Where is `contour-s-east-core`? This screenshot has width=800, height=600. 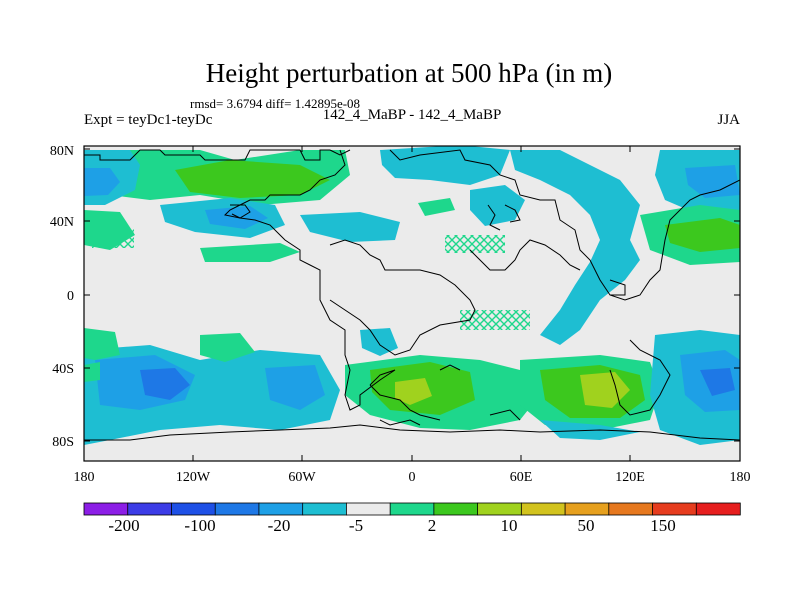 contour-s-east-core is located at coordinates (717, 382).